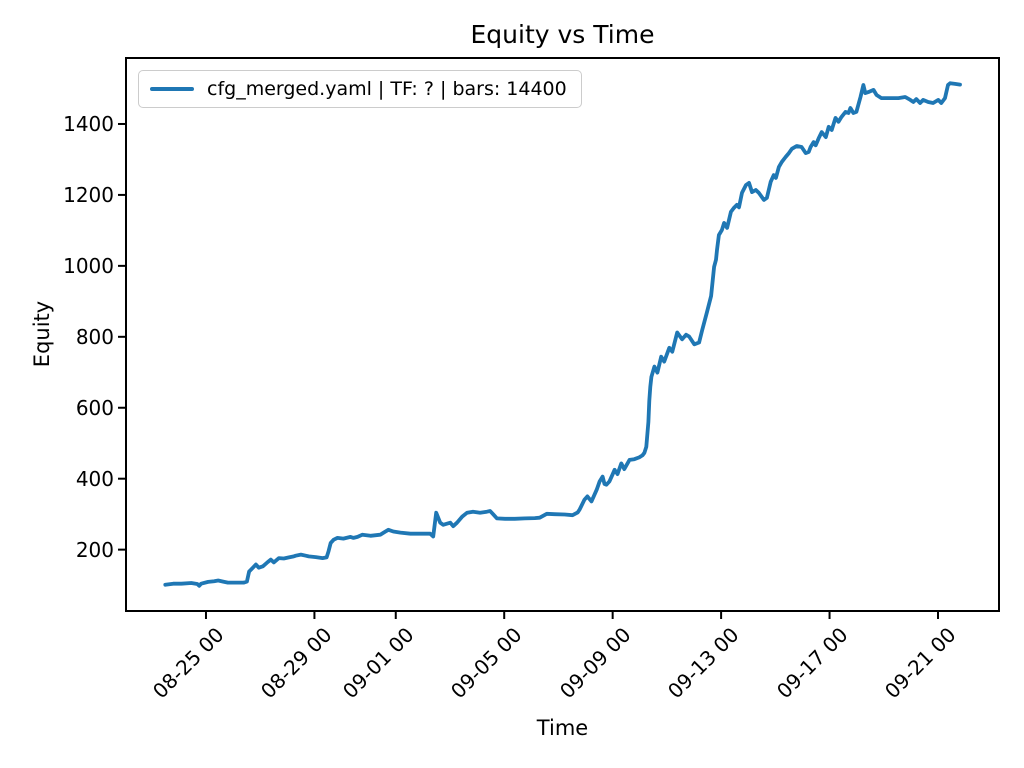 The image size is (1024, 768). I want to click on x-axis-label: Time, so click(562, 728).